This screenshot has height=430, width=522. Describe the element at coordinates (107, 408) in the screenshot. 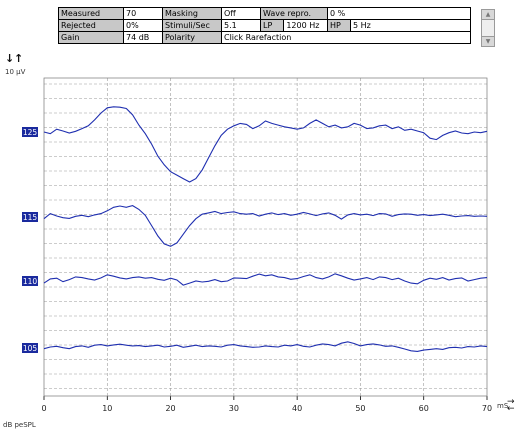

I see `x-tick-label: 10` at that location.